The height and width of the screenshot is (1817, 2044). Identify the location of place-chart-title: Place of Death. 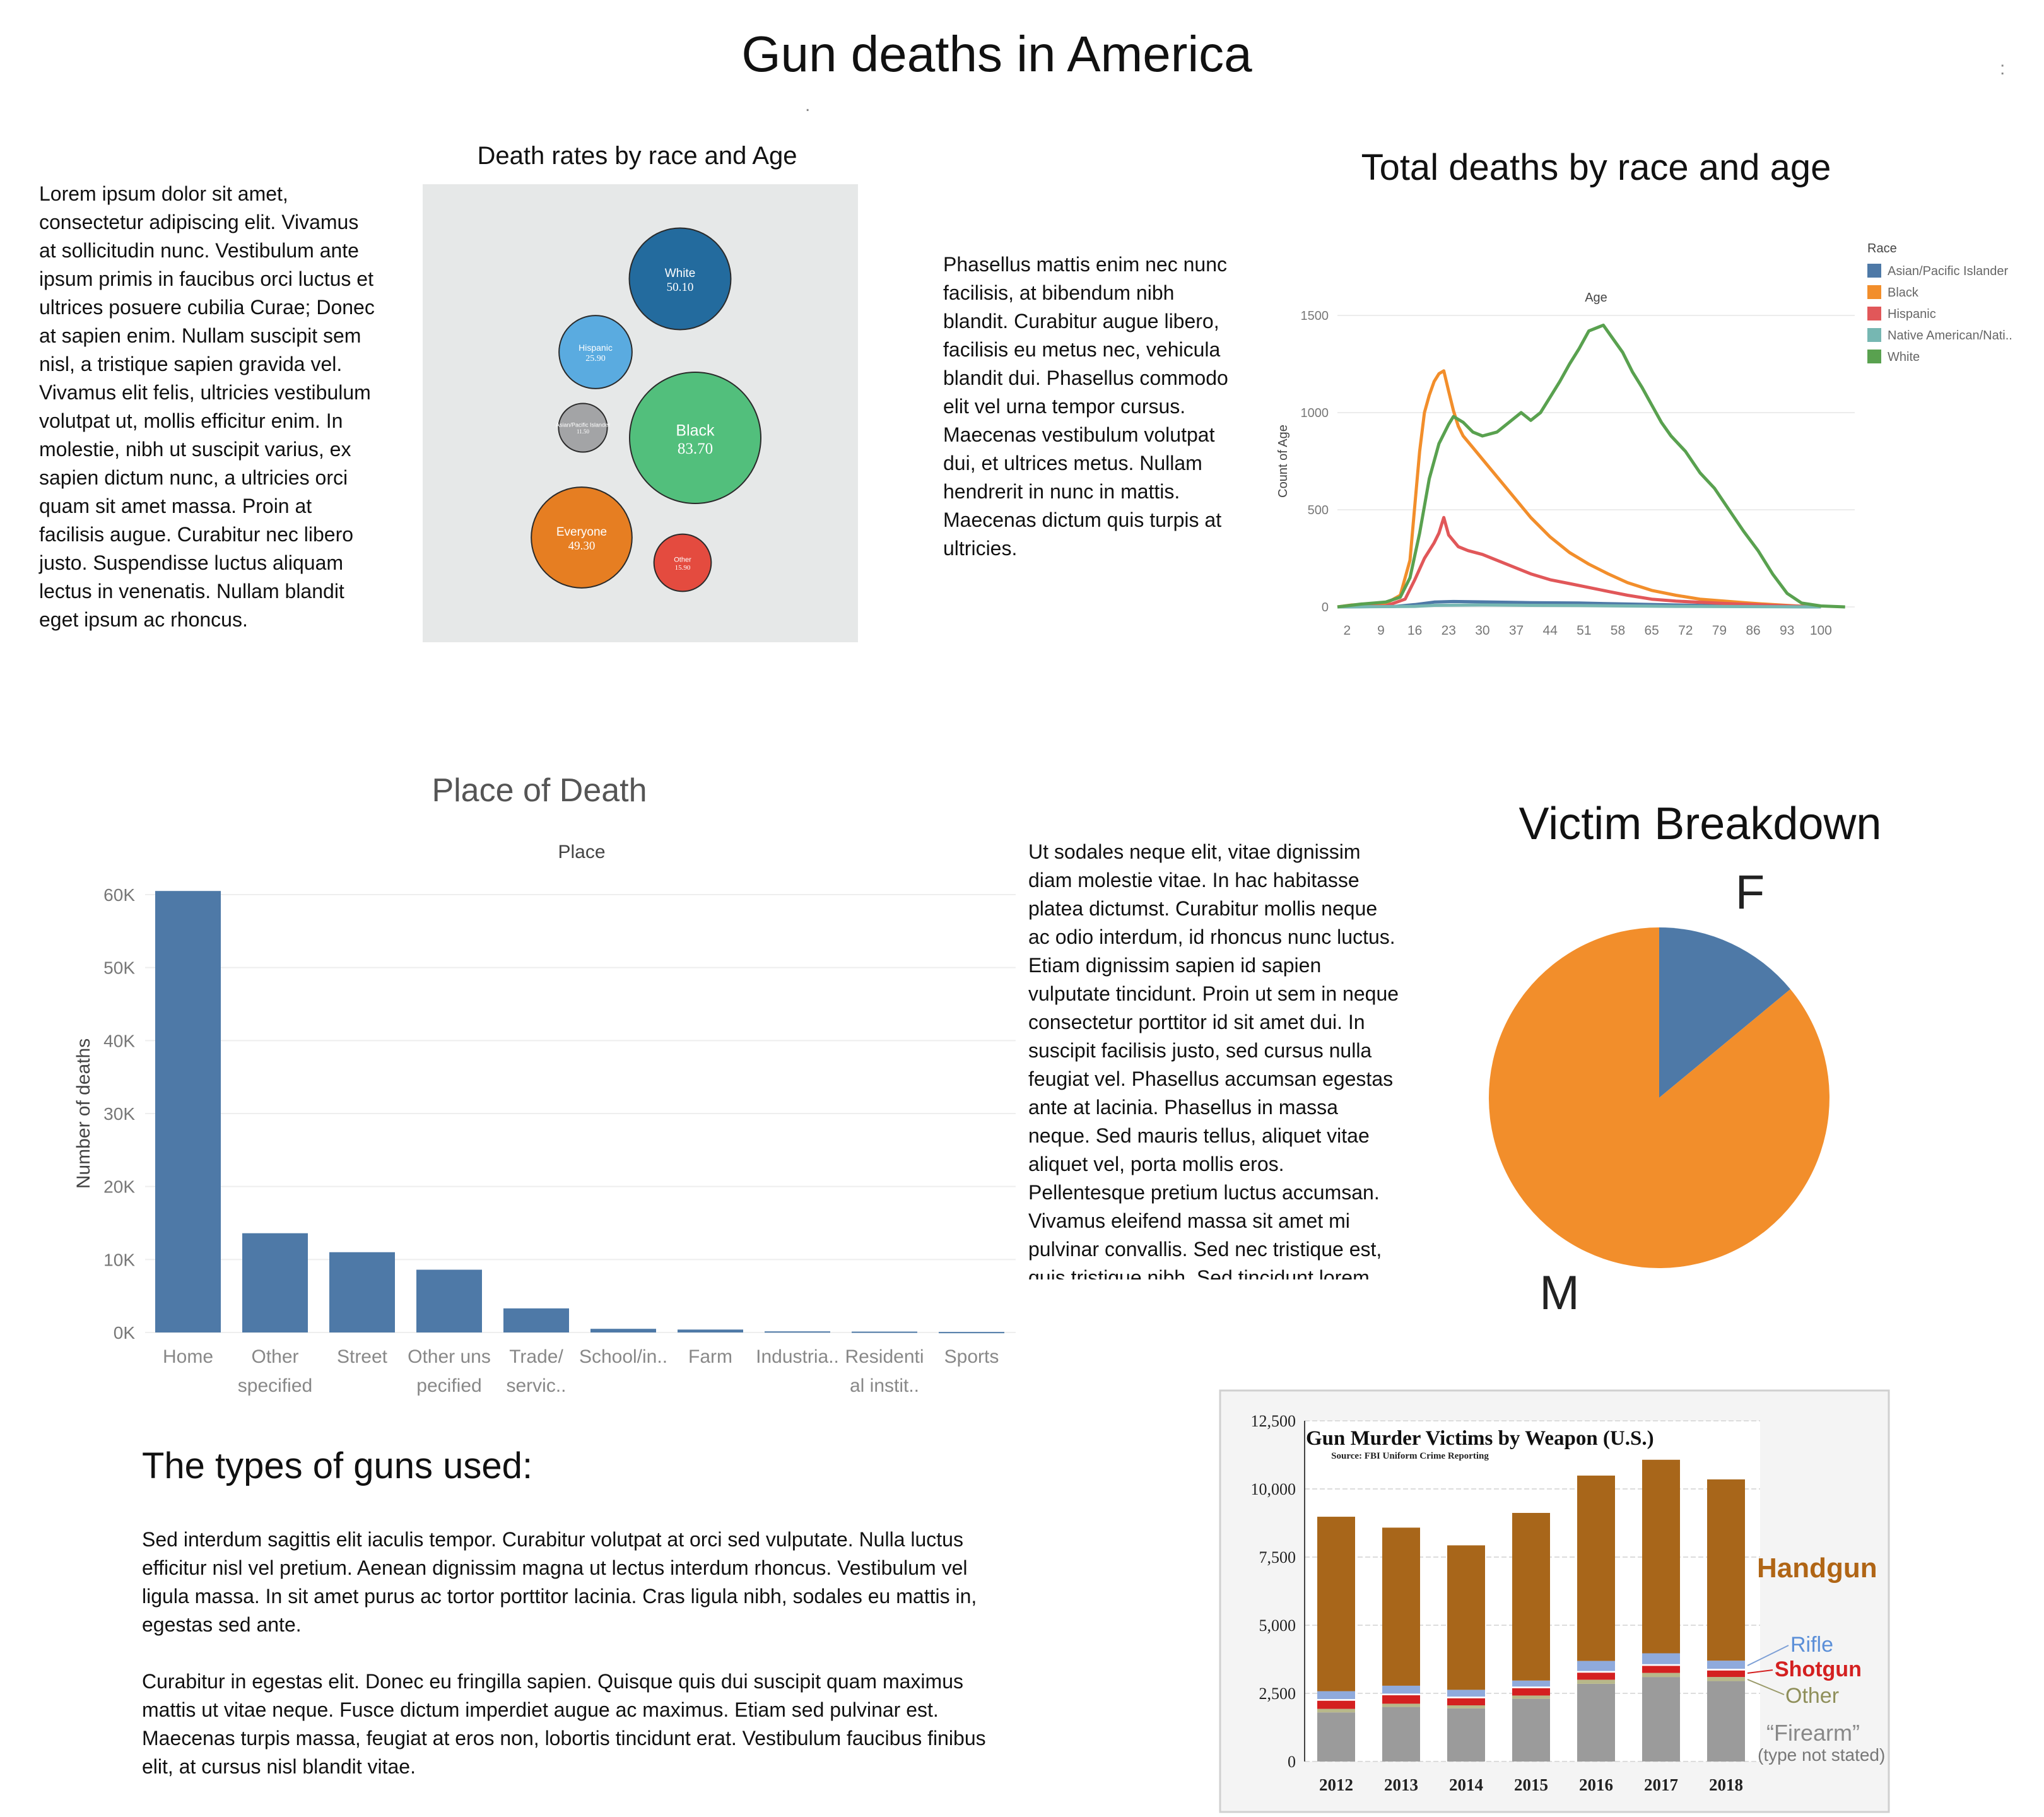
(539, 791).